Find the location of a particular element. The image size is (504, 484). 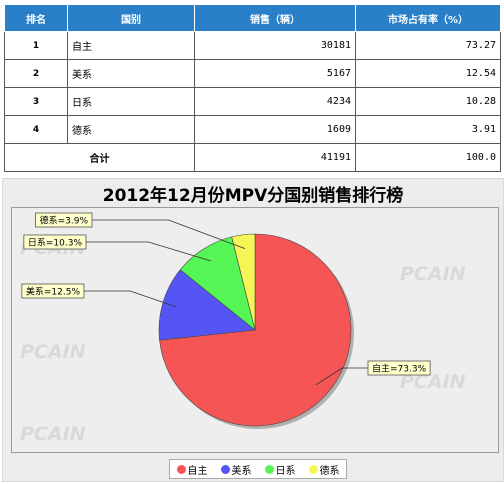

share-cell: 73.27 is located at coordinates (428, 45).